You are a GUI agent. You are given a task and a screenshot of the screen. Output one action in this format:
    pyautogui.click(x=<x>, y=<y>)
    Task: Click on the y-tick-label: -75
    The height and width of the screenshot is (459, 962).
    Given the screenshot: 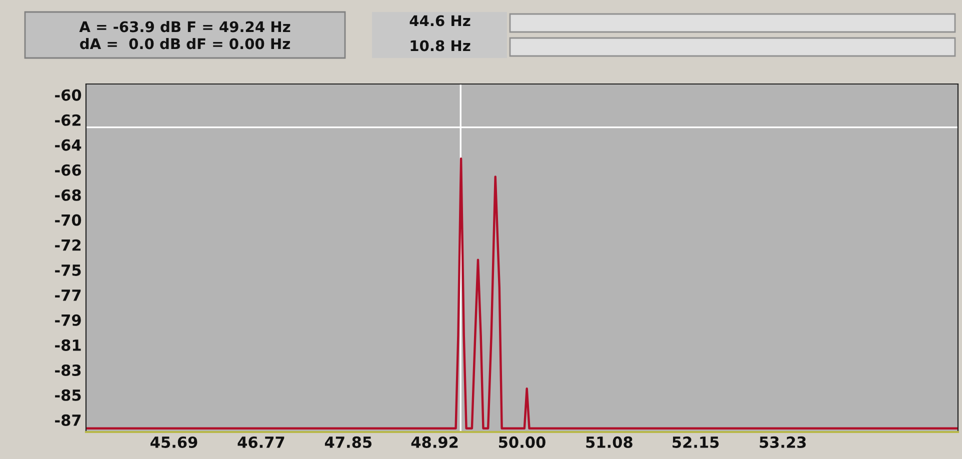 What is the action you would take?
    pyautogui.click(x=68, y=270)
    